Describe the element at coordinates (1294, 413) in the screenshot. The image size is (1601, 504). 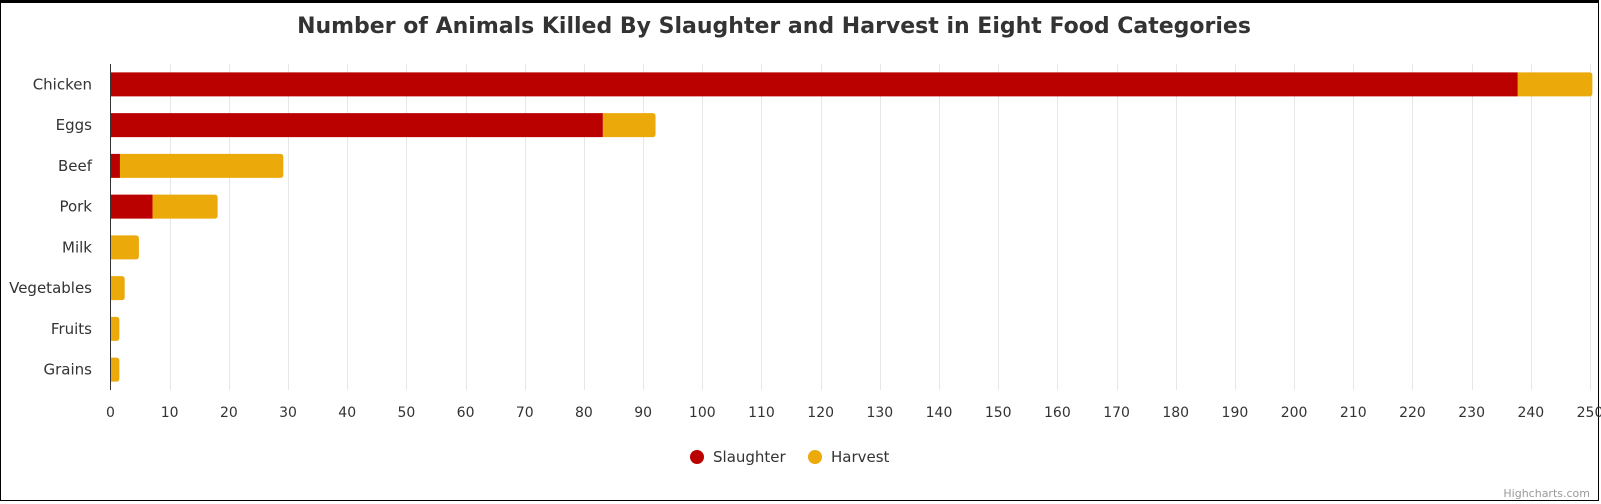
I see `x-tick-label: 200` at that location.